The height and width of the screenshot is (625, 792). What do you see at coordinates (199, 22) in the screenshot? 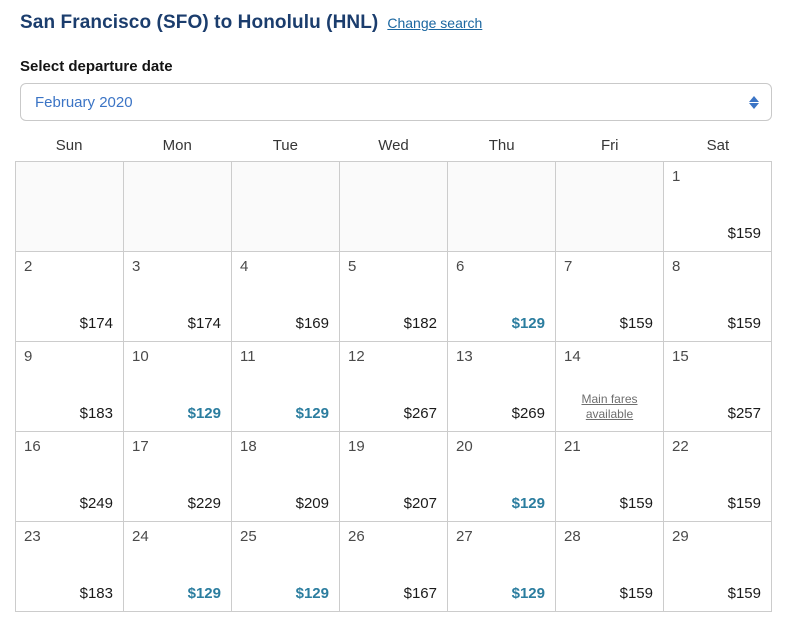
I see `route-title: San Francisco (SFO) to Honolulu (HNL)` at bounding box center [199, 22].